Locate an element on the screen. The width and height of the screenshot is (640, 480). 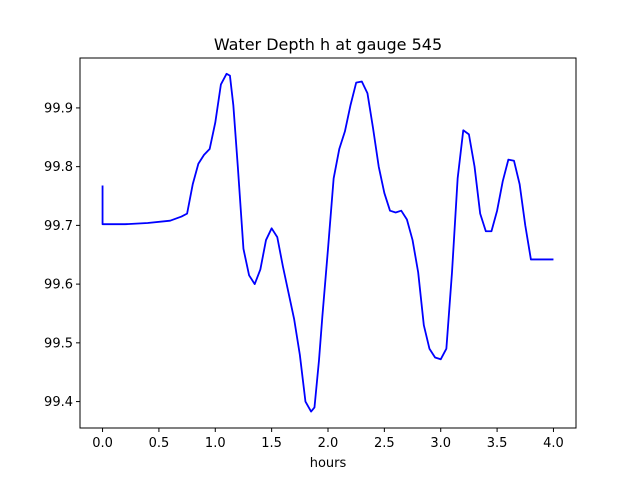
x-axis-ticks: 0.0 0.5 1.0 1.5 2.0 2.5 3.0 3.5 4.0 is located at coordinates (328, 439).